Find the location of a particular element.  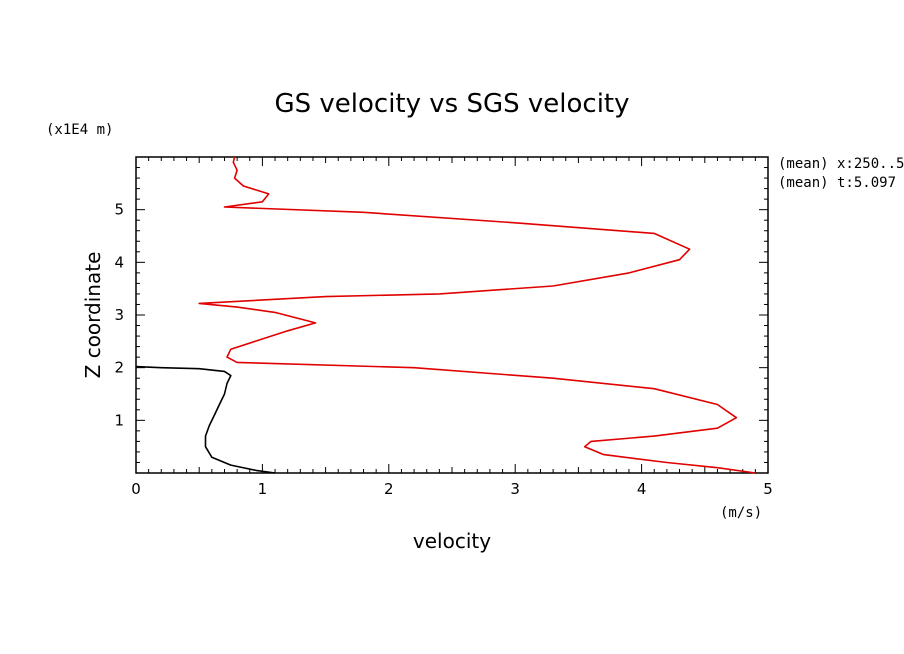

y-tick-label: 4 is located at coordinates (119, 262).